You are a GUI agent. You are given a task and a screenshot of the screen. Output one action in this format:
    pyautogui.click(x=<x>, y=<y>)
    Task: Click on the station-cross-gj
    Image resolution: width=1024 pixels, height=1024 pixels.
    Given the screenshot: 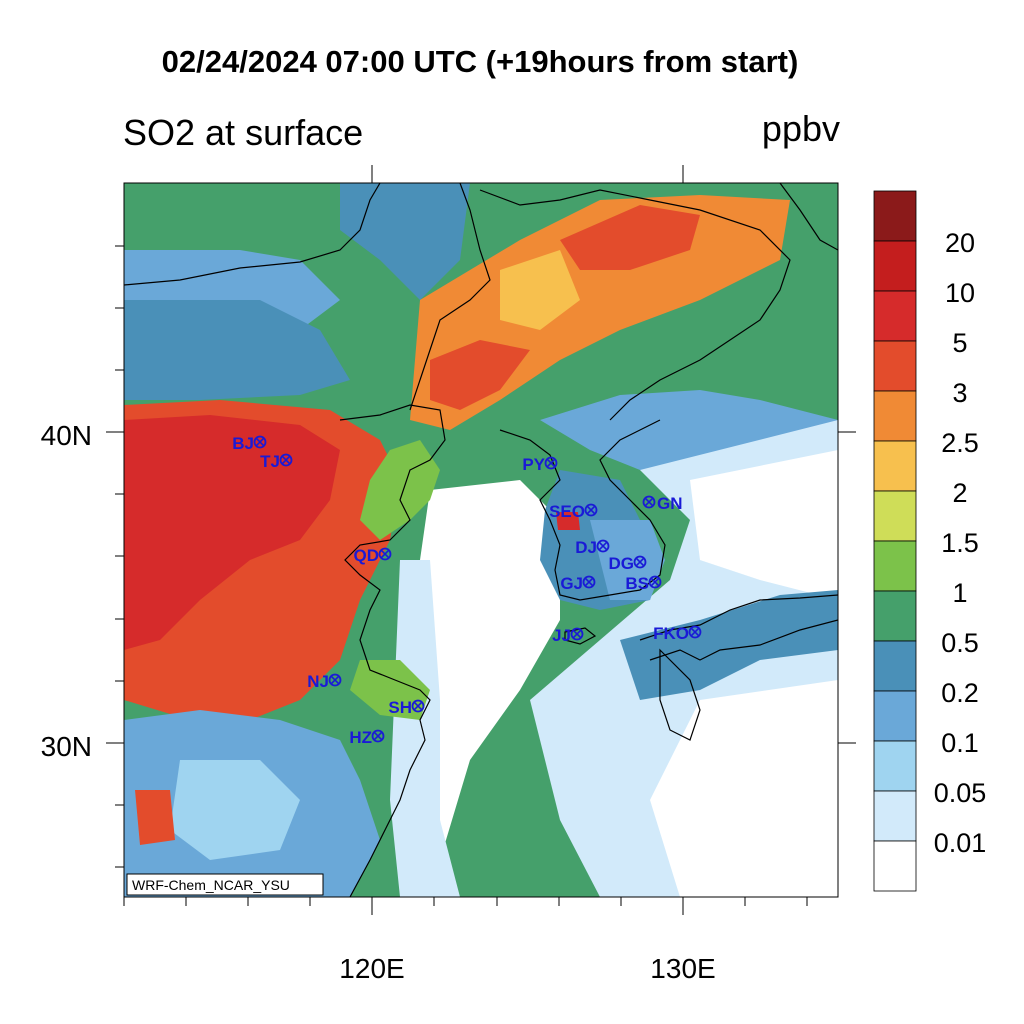 What is the action you would take?
    pyautogui.click(x=589, y=582)
    